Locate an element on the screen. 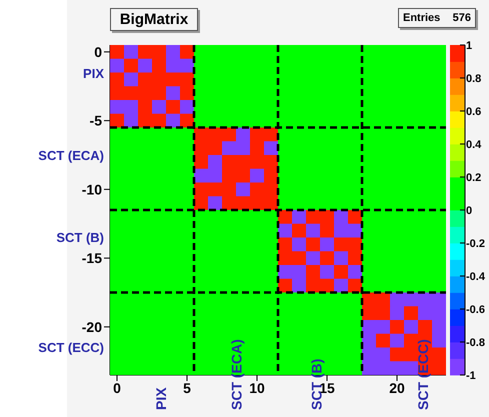 This screenshot has height=417, width=489. annotation: SCT (ECC) is located at coordinates (422, 374).